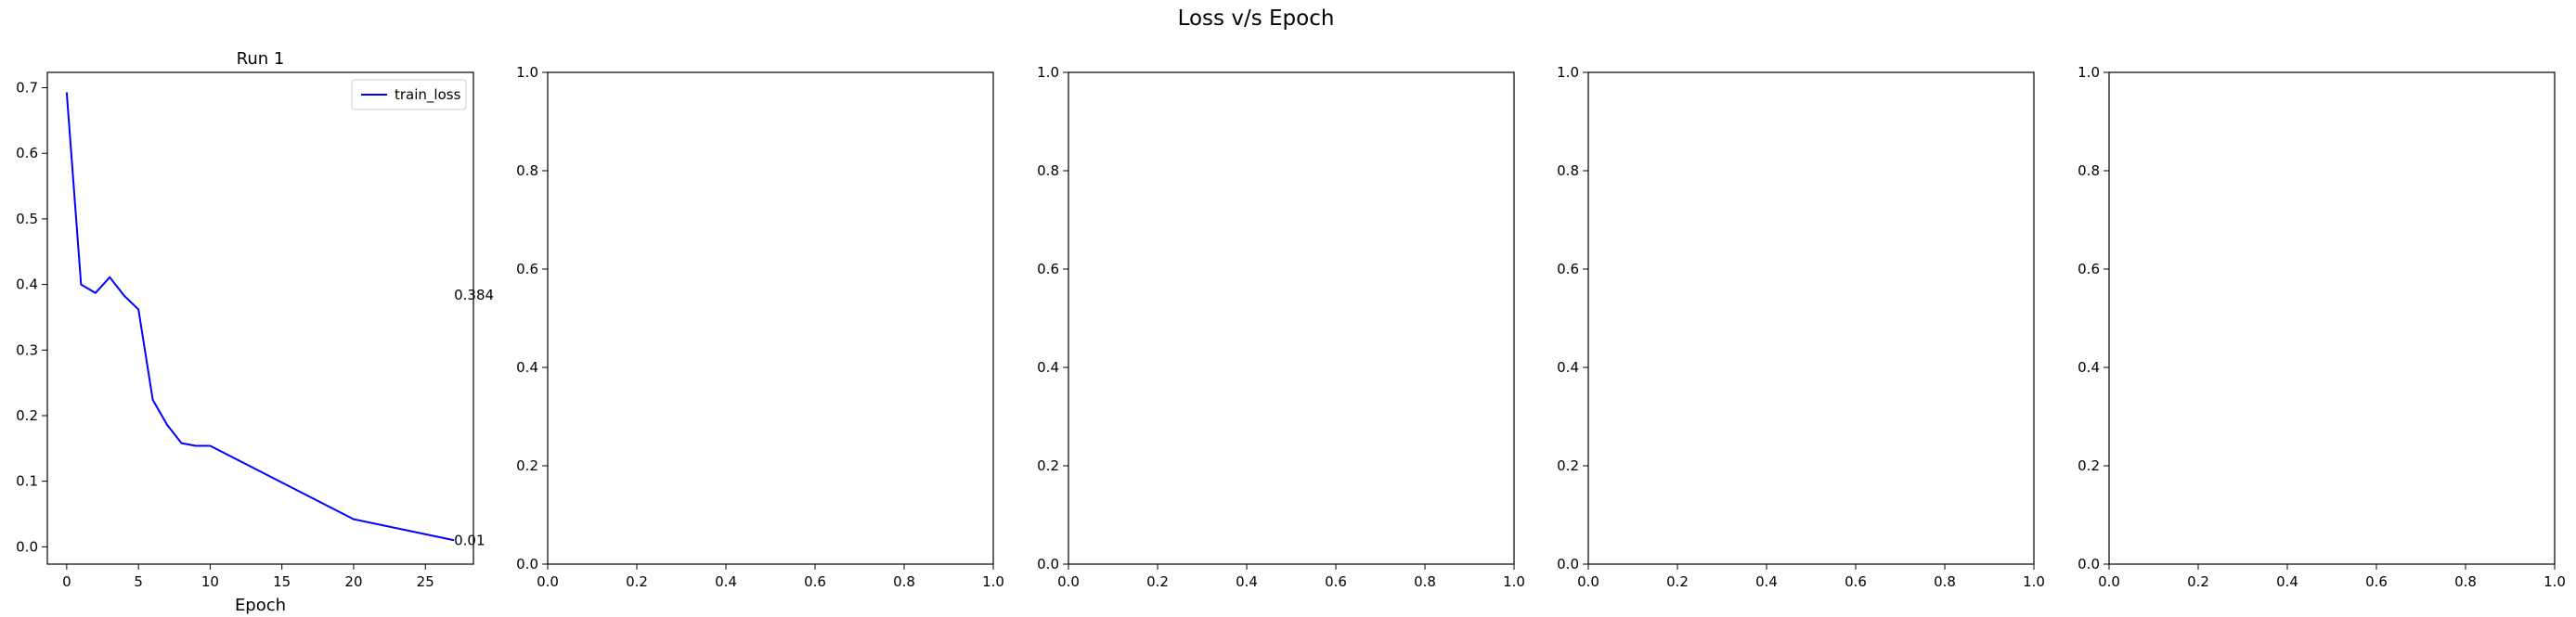  I want to click on legend-box, so click(409, 94).